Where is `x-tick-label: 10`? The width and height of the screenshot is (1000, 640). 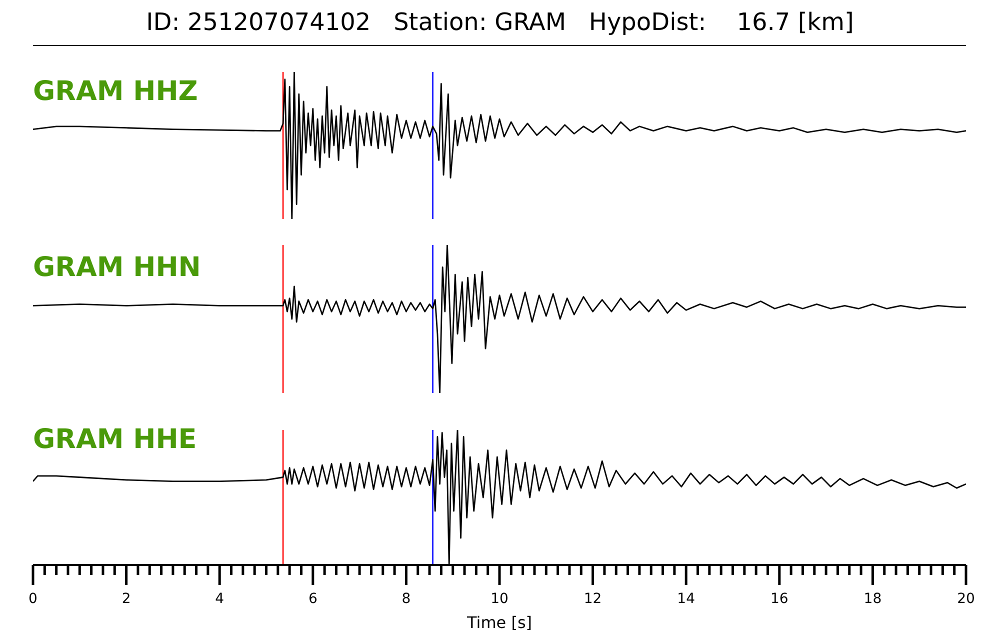
x-tick-label: 10 is located at coordinates (499, 599).